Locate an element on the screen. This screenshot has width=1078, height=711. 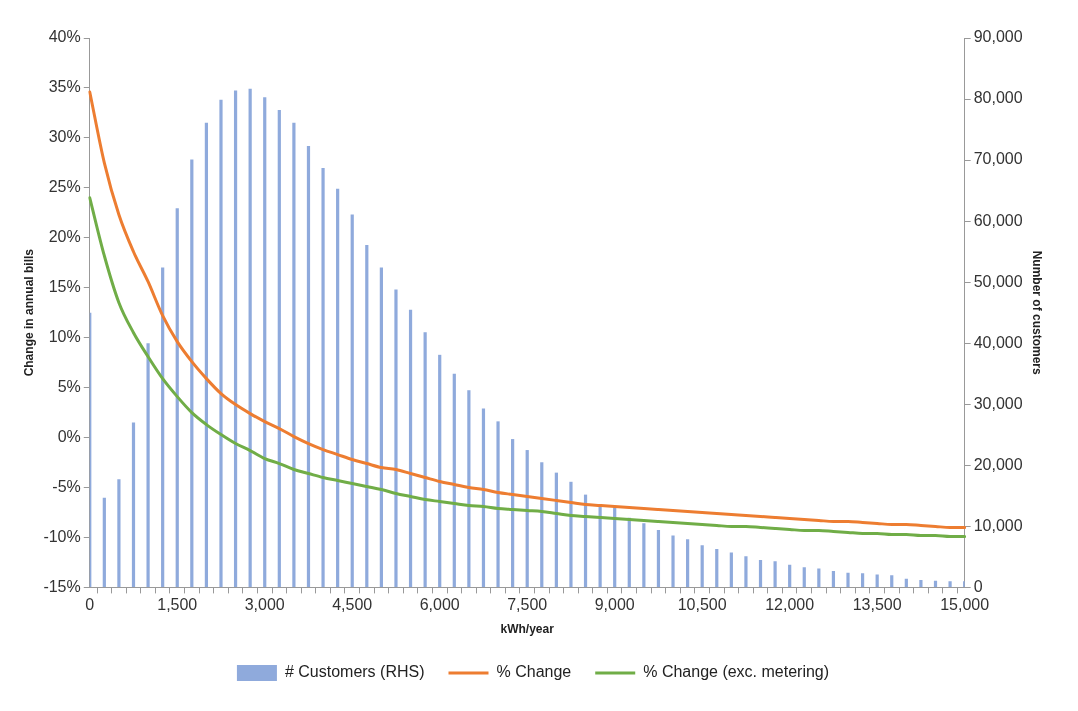
y-tick-label: -15% is located at coordinates (62, 586).